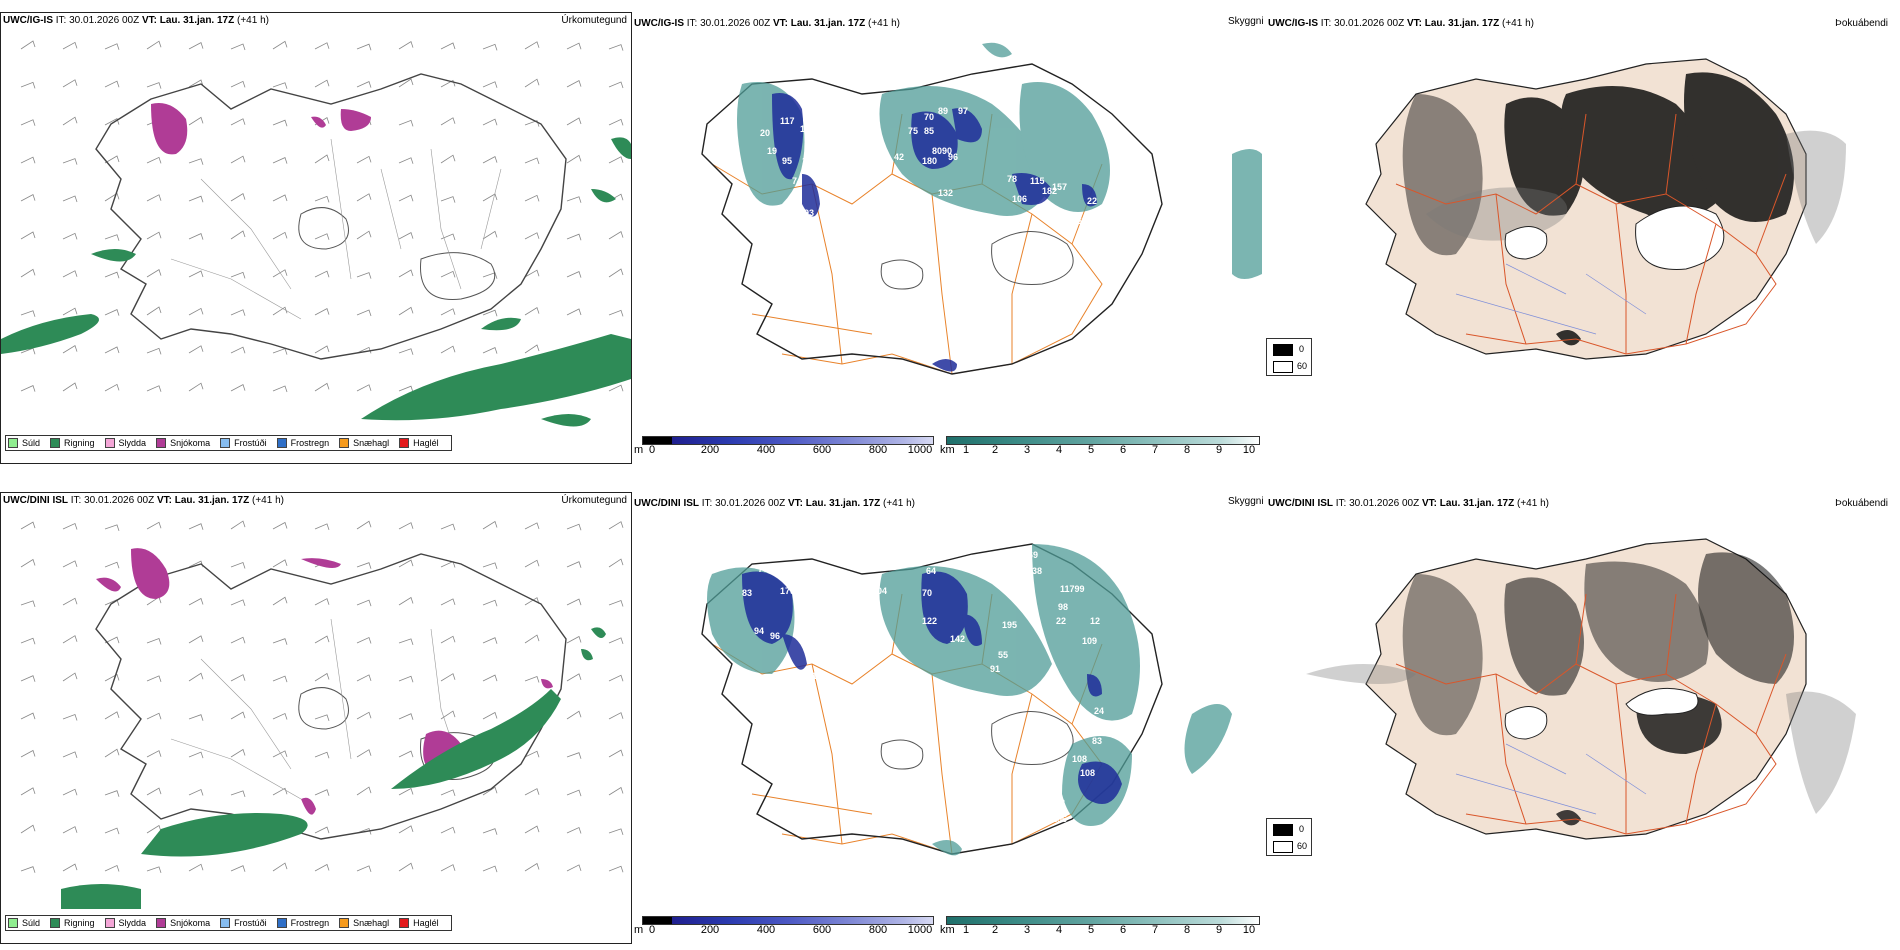 Image resolution: width=1900 pixels, height=950 pixels. I want to click on visibility-label: 90, so click(947, 151).